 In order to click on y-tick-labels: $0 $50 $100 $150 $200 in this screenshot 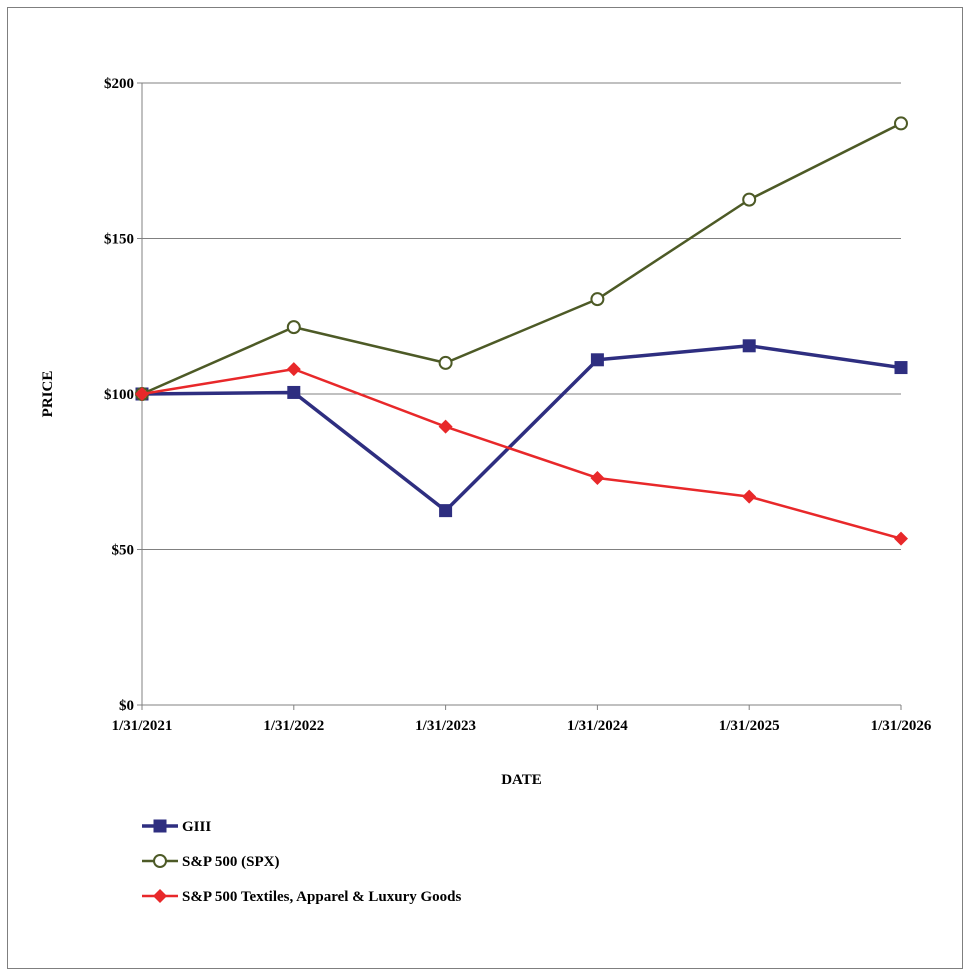, I will do `click(123, 395)`.